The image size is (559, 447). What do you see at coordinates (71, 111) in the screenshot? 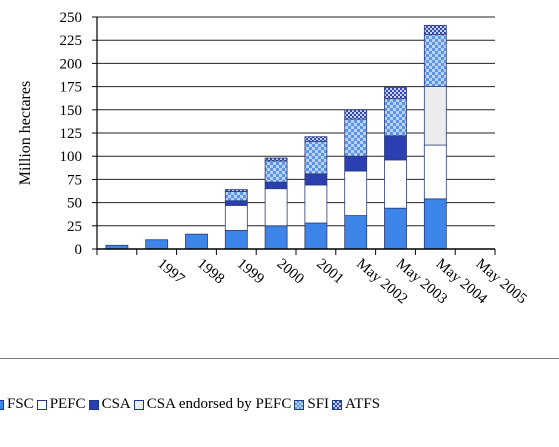
I see `y-tick-label: 150` at bounding box center [71, 111].